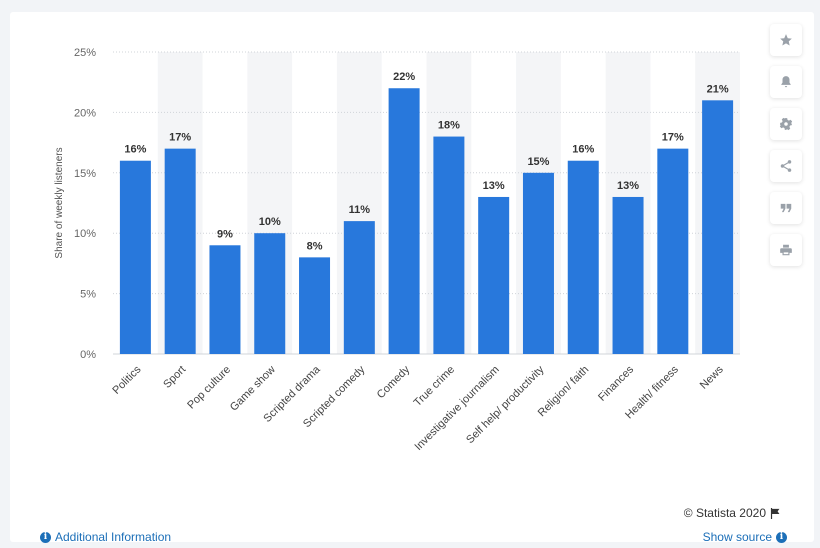 This screenshot has height=548, width=820. Describe the element at coordinates (712, 377) in the screenshot. I see `x-tick-label: News` at that location.